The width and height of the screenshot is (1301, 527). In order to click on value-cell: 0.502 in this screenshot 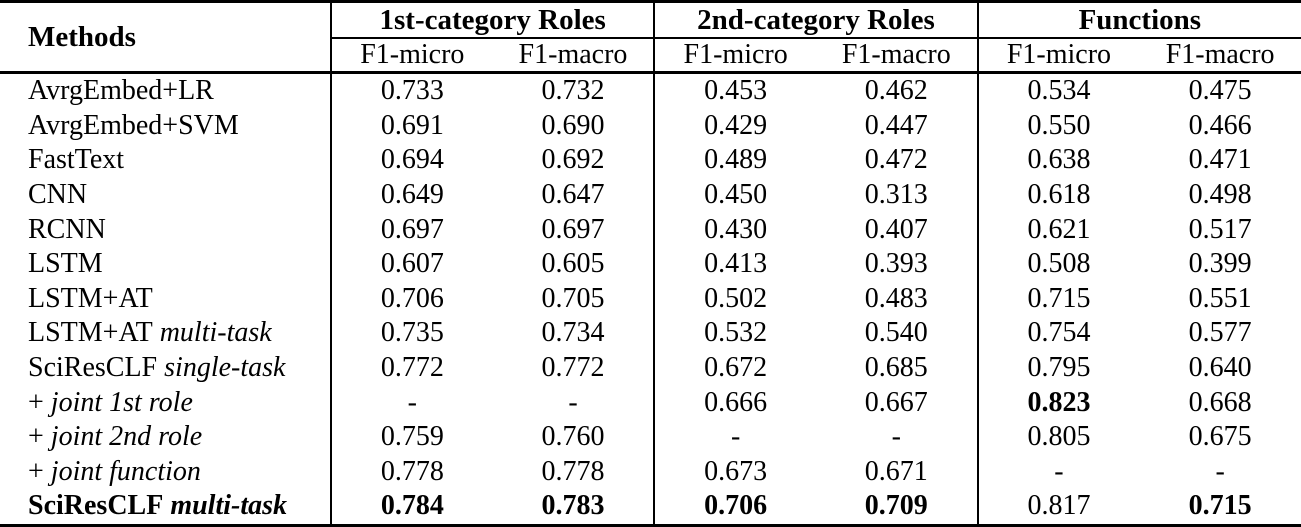, I will do `click(734, 299)`.